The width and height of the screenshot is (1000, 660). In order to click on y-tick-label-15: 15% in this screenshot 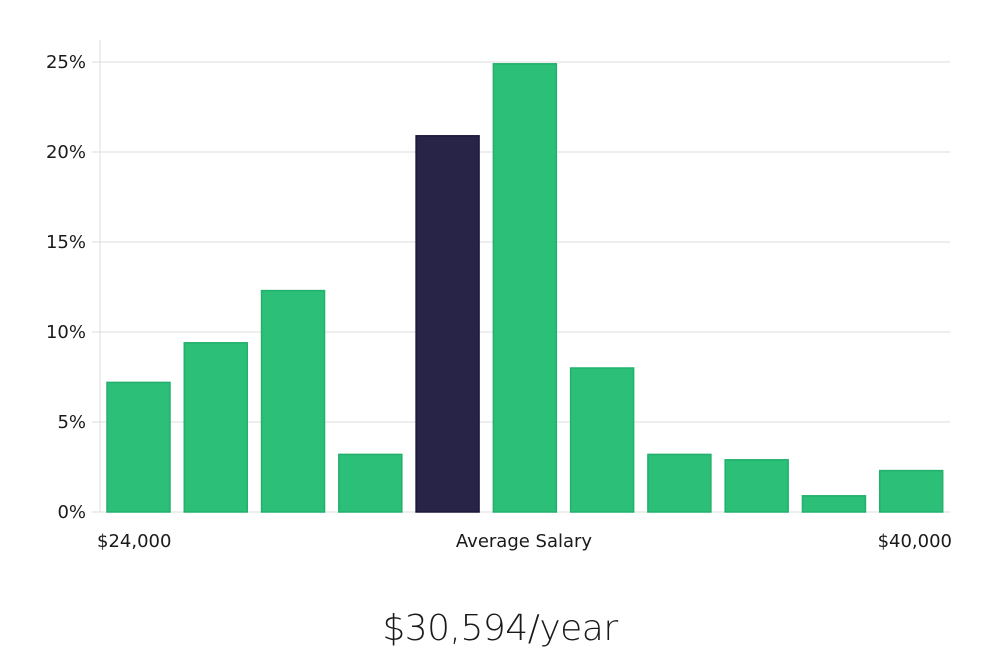, I will do `click(66, 242)`.